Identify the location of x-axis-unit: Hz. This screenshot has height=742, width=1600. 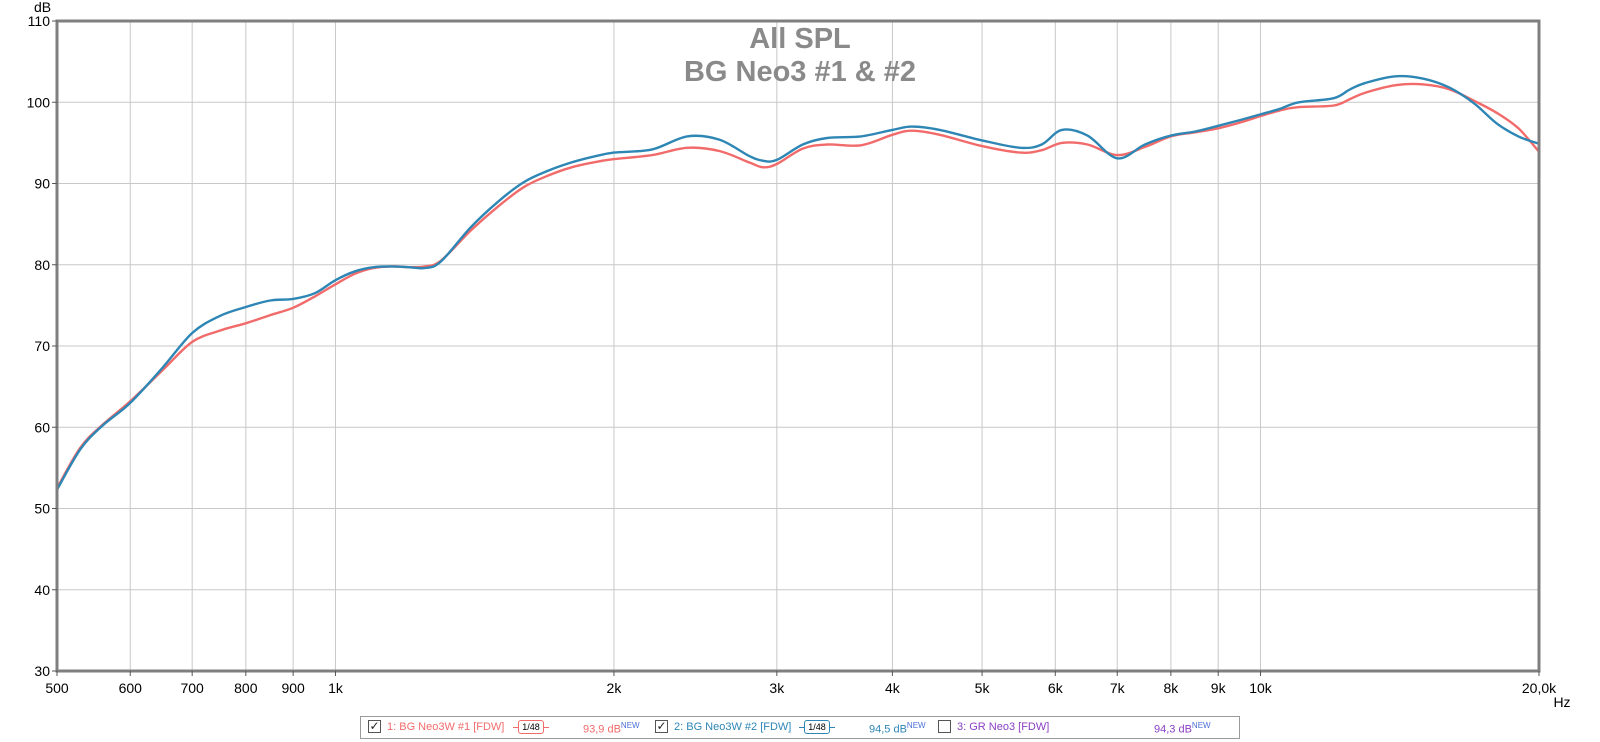
(1561, 702).